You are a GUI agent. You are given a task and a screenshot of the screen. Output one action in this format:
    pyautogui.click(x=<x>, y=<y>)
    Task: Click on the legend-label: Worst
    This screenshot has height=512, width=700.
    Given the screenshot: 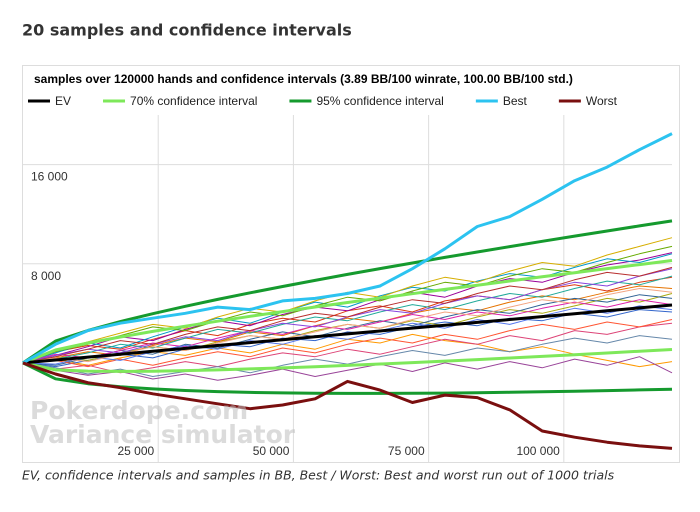 What is the action you would take?
    pyautogui.click(x=602, y=101)
    